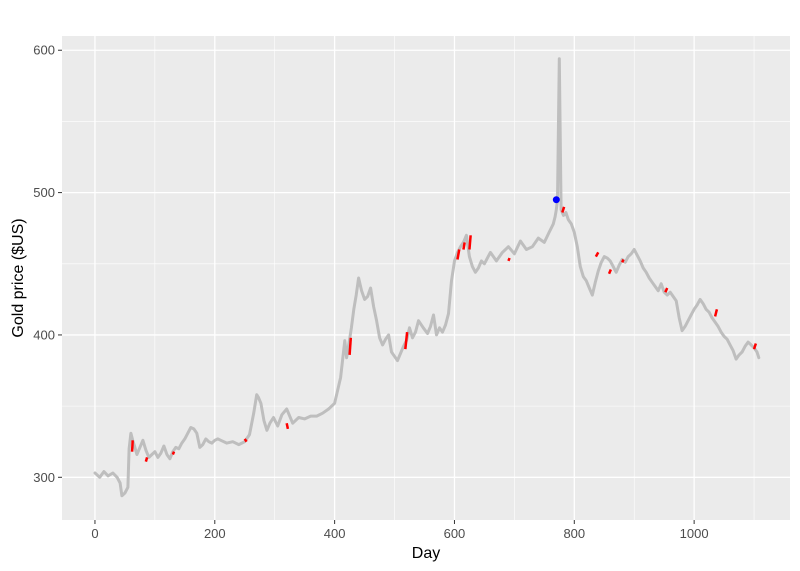  I want to click on y-tick-label: 300, so click(44, 477).